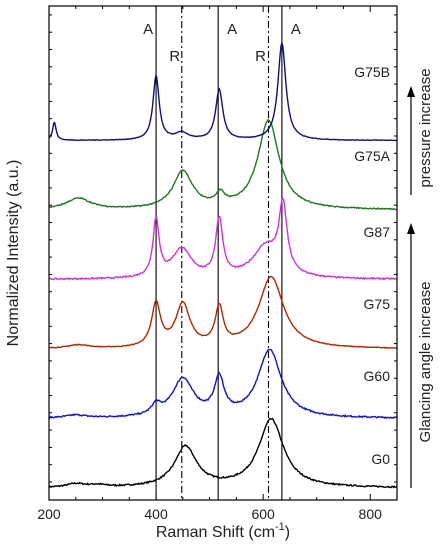 Image resolution: width=444 pixels, height=550 pixels. What do you see at coordinates (156, 514) in the screenshot?
I see `x-tick-label-400: 400` at bounding box center [156, 514].